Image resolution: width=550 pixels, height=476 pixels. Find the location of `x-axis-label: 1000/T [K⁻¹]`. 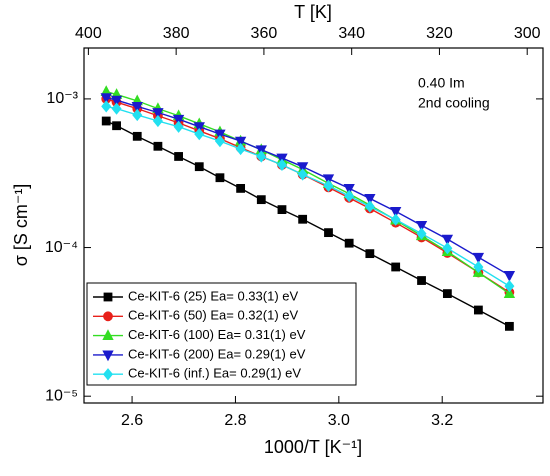

x-axis-label: 1000/T [K⁻¹] is located at coordinates (313, 447).